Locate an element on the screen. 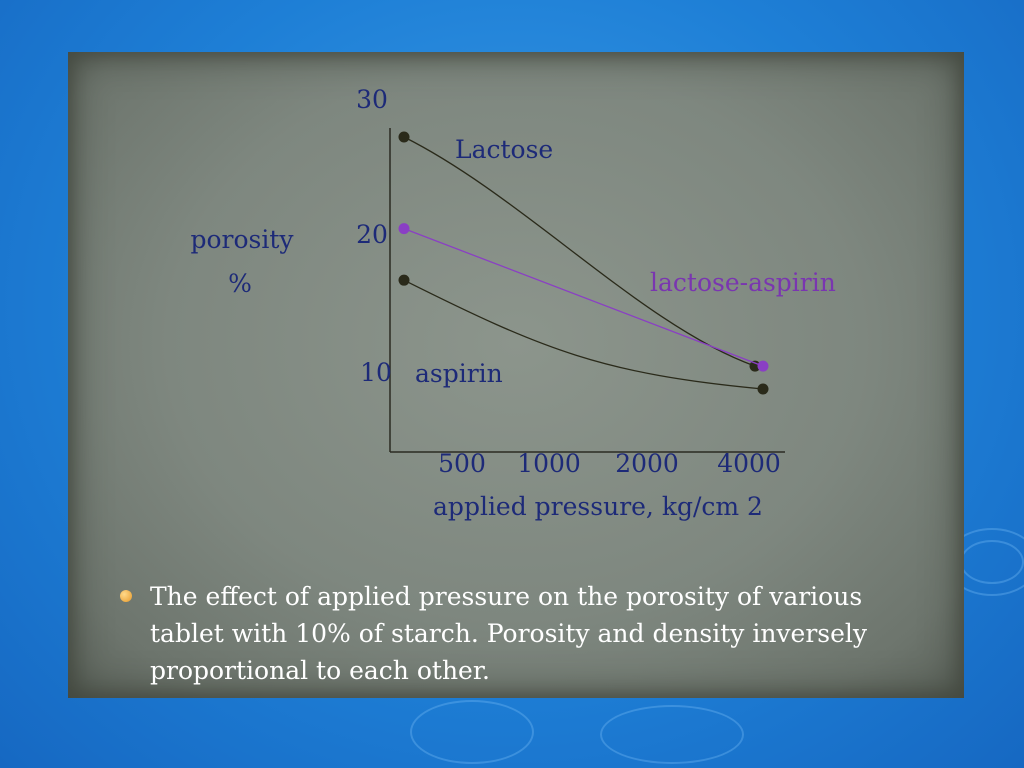 This screenshot has width=1024, height=768. series-label-lactose-aspirin: lactose-aspirin is located at coordinates (743, 282).